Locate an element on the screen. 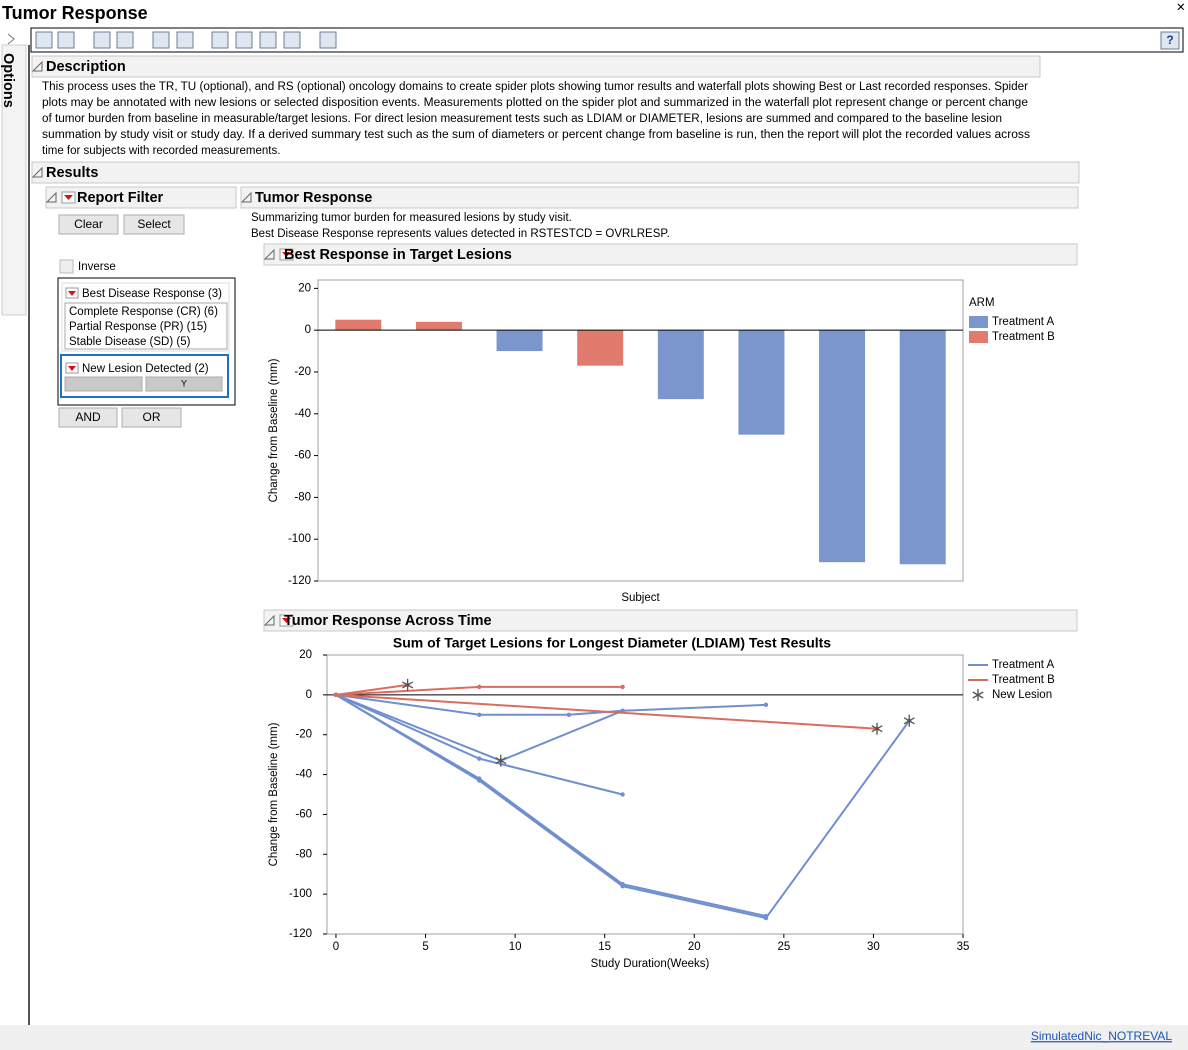 The image size is (1188, 1050). status-bar is located at coordinates (594, 1037).